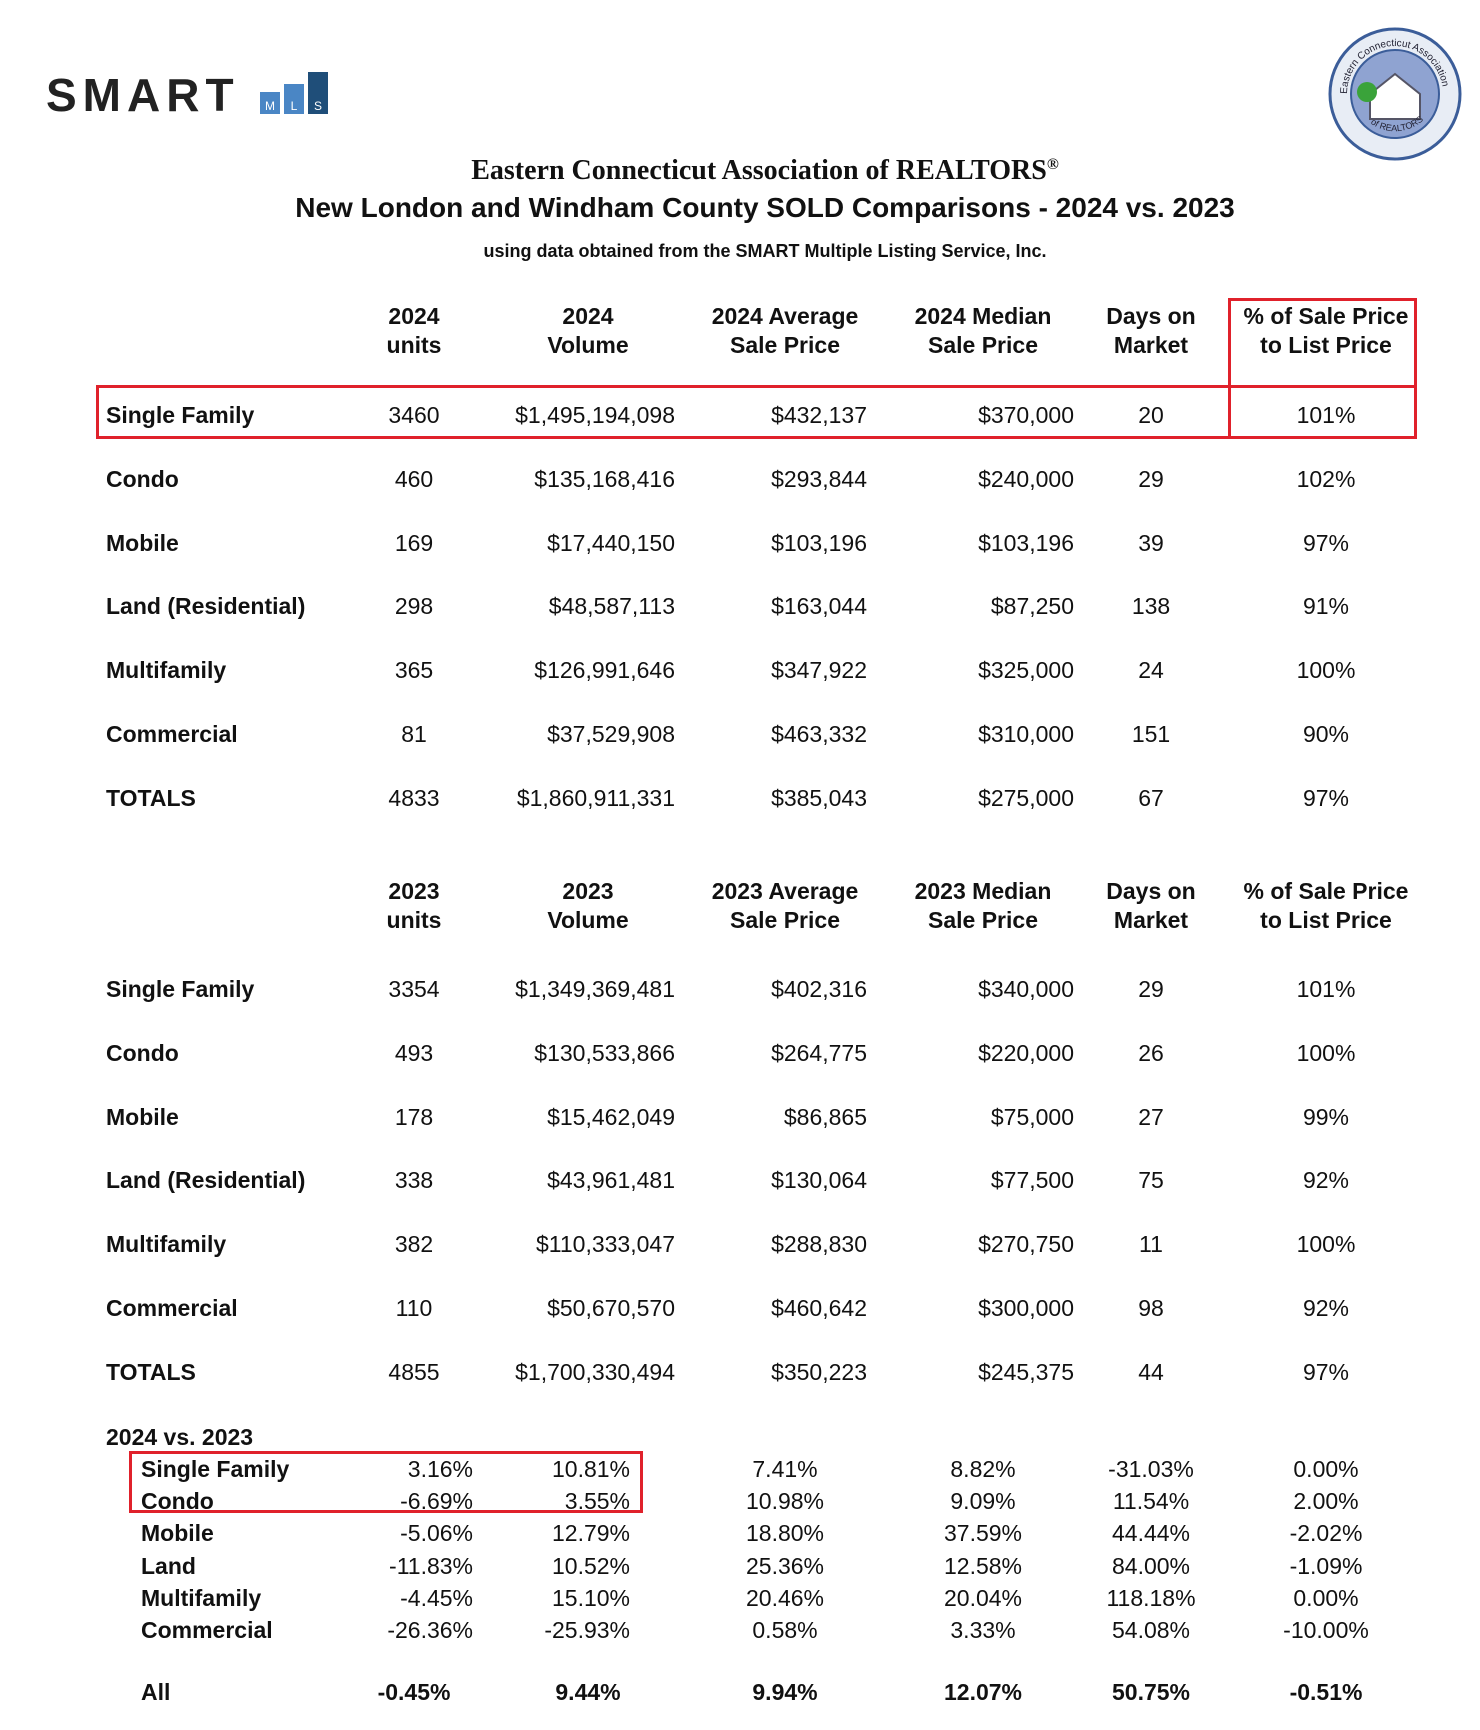  I want to click on cell: 102%, so click(1326, 478).